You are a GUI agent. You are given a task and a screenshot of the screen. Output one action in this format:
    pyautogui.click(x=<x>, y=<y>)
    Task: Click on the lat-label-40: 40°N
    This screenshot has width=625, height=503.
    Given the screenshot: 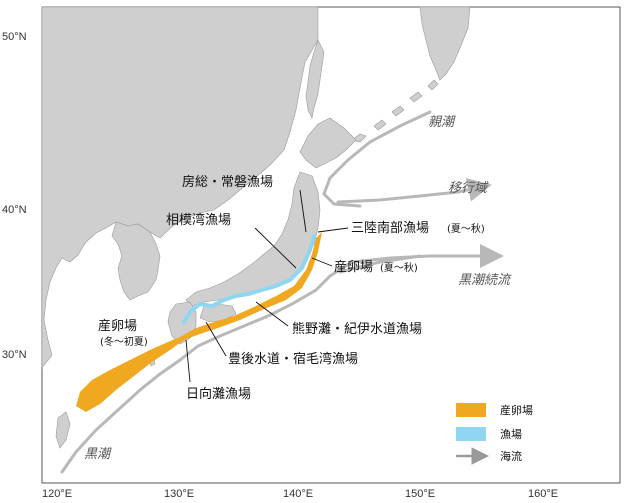 What is the action you would take?
    pyautogui.click(x=14, y=210)
    